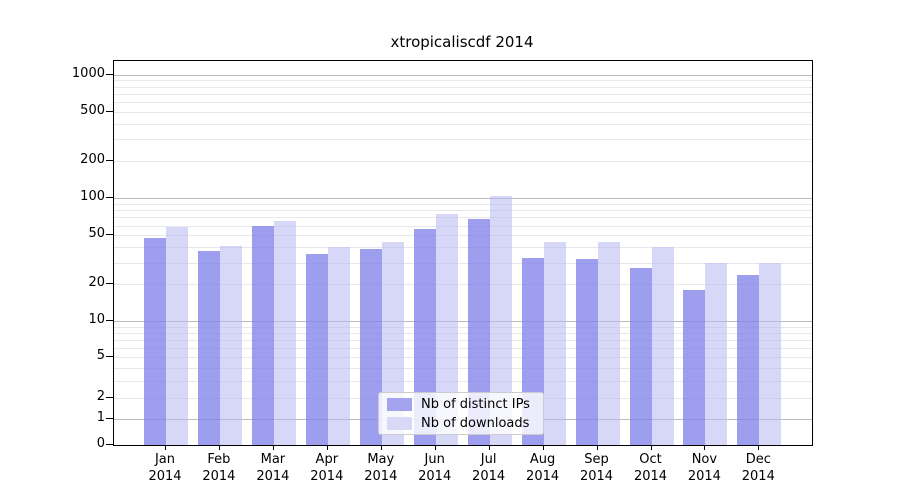  What do you see at coordinates (759, 447) in the screenshot?
I see `x-tick-mark-dec` at bounding box center [759, 447].